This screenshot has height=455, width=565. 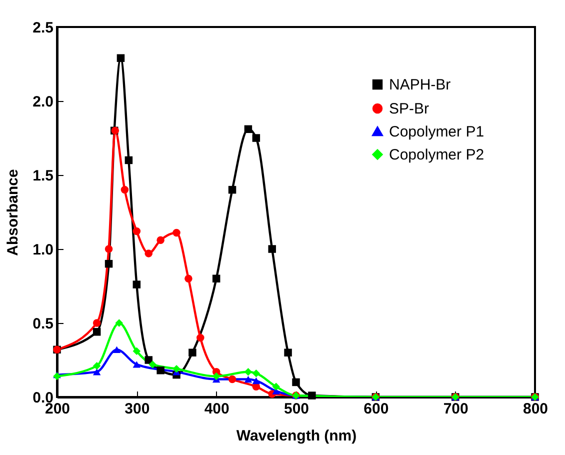 What do you see at coordinates (217, 409) in the screenshot?
I see `x-tick-label: 400` at bounding box center [217, 409].